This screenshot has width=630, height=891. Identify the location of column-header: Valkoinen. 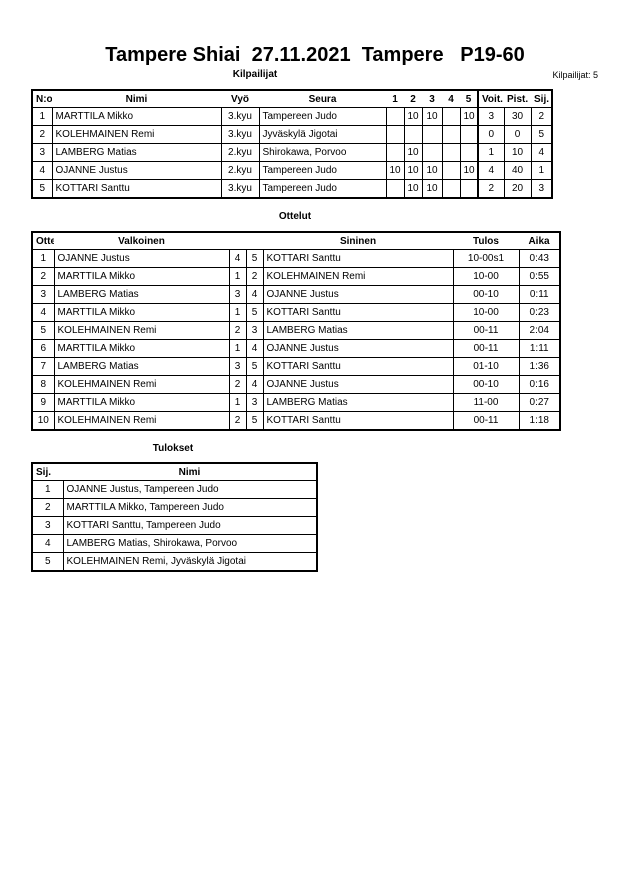
(141, 240).